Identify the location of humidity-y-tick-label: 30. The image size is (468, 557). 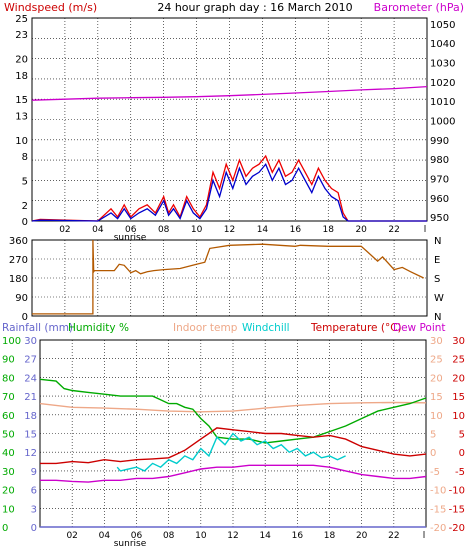
(8, 472).